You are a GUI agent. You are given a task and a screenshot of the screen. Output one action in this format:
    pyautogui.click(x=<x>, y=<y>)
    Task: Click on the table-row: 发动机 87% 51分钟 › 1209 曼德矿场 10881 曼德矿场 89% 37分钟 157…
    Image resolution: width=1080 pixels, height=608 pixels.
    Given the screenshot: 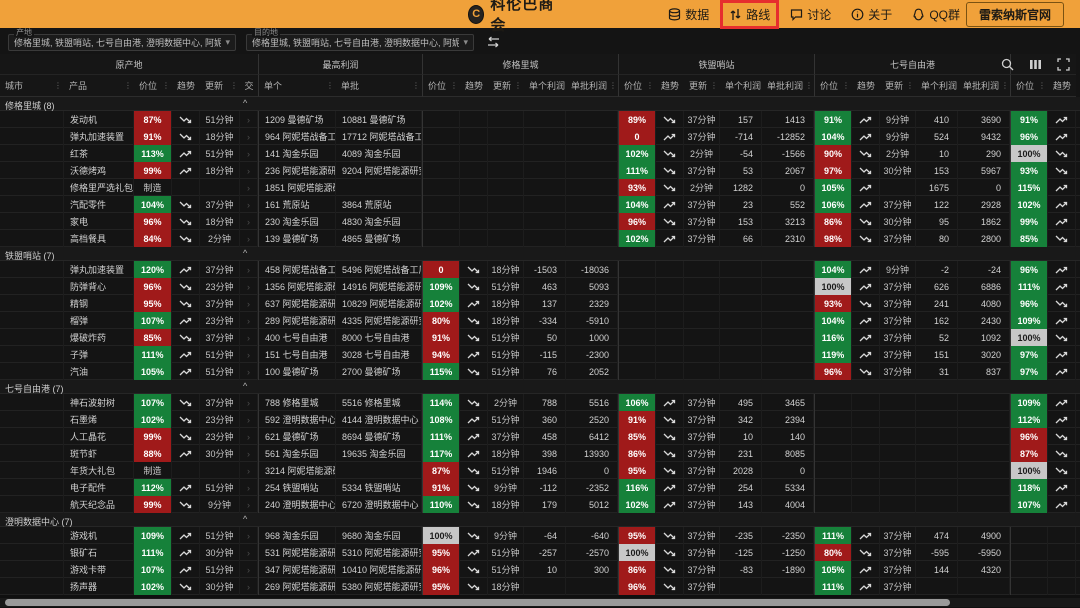 What is the action you would take?
    pyautogui.click(x=540, y=119)
    